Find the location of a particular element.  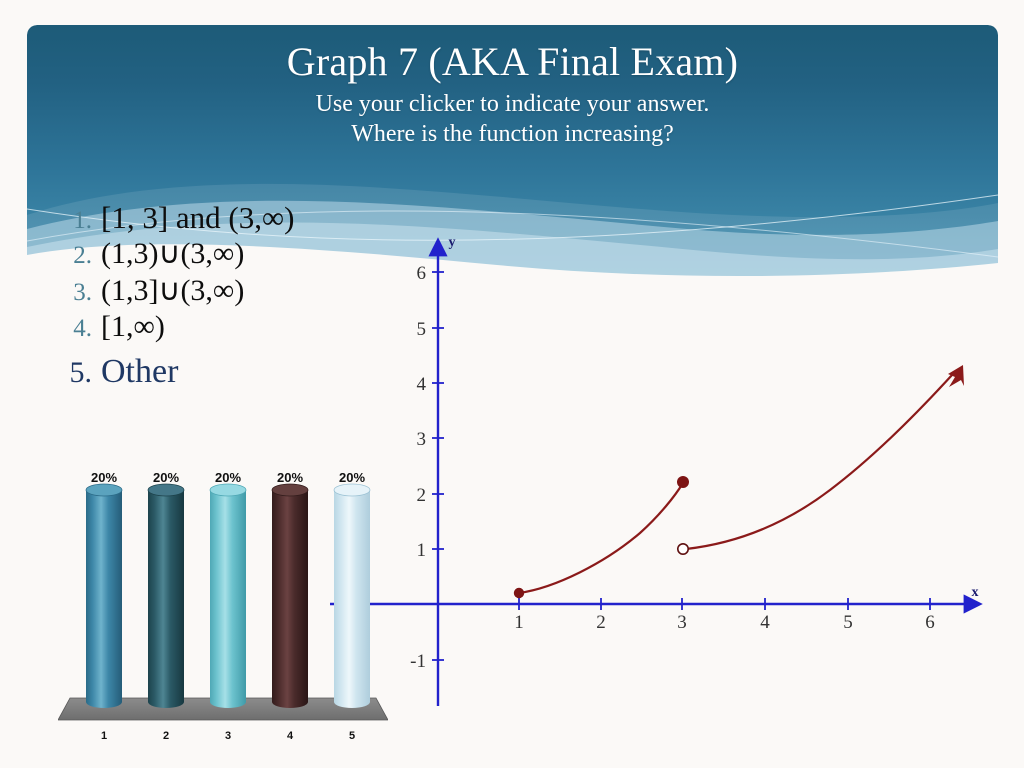

response-bar-chart: 20% 20% 20% 20% 20% 1 2 3 4 5 is located at coordinates (223, 607).